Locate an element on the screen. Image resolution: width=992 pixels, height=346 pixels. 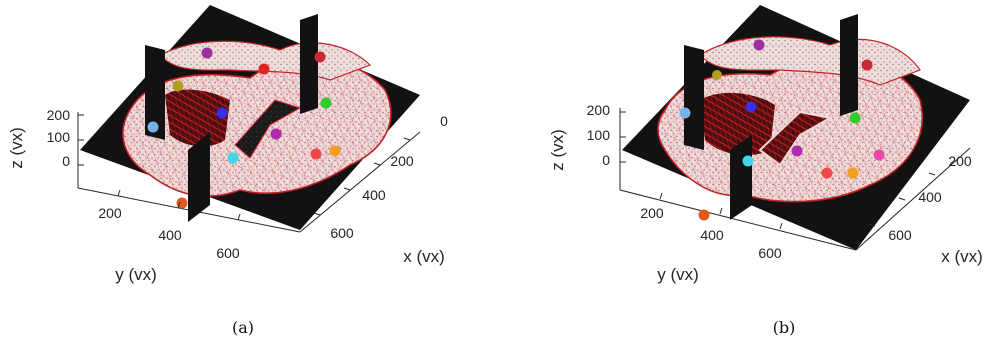
panel-a-landmarks is located at coordinates (244, 128).